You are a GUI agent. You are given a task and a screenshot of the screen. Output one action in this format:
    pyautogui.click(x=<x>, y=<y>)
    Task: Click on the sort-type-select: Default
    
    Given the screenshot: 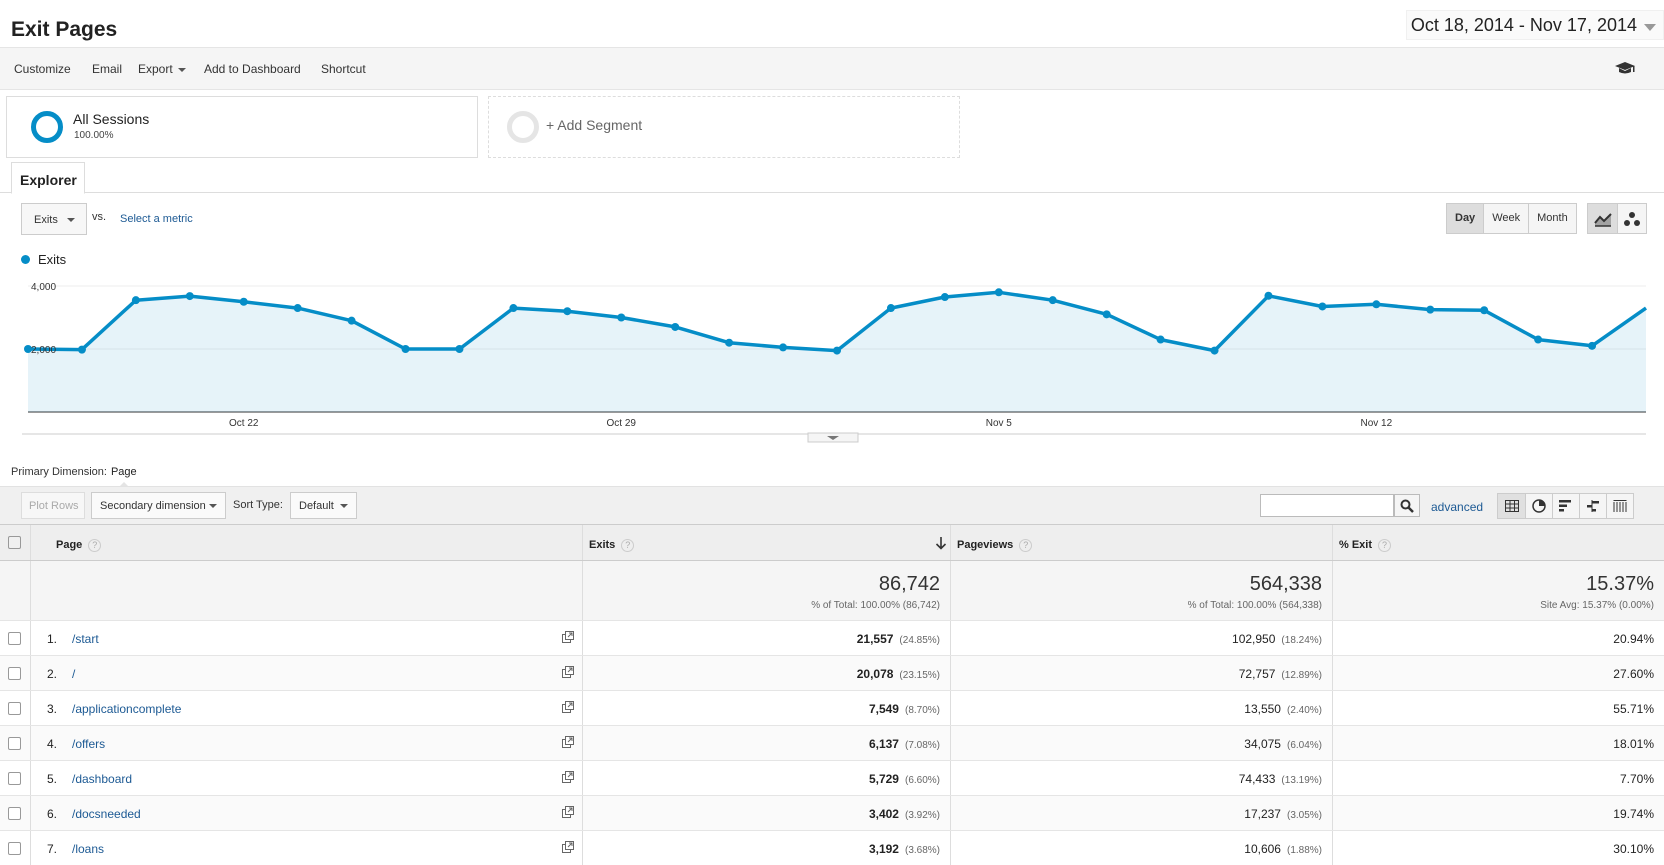 What is the action you would take?
    pyautogui.click(x=323, y=505)
    